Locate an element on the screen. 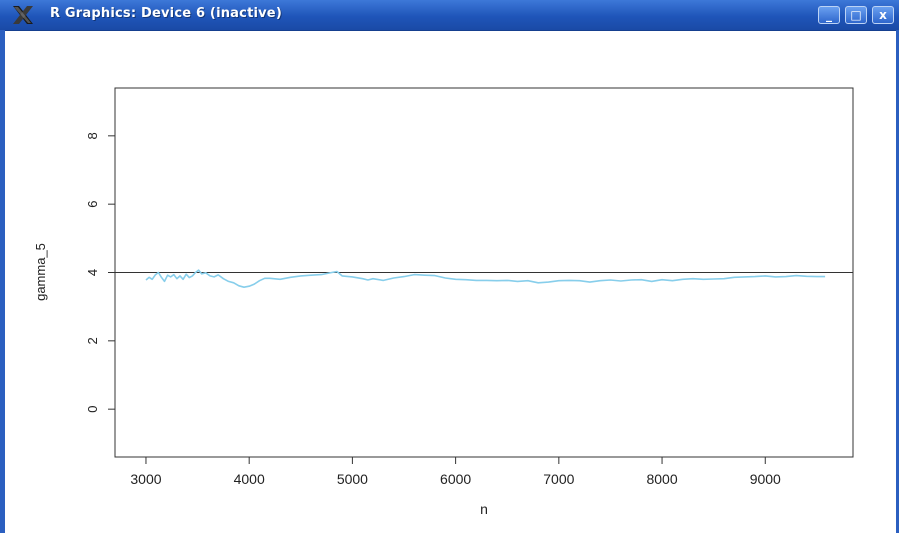  title-bar: R Graphics: Device 6 (inactive) _ □ x is located at coordinates (449, 15).